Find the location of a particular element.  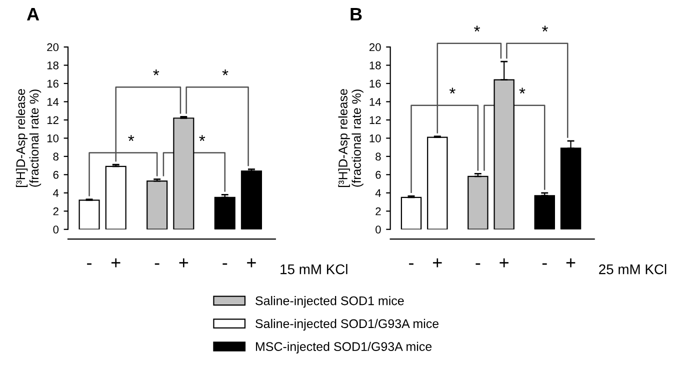

chart-title: A is located at coordinates (33, 14).